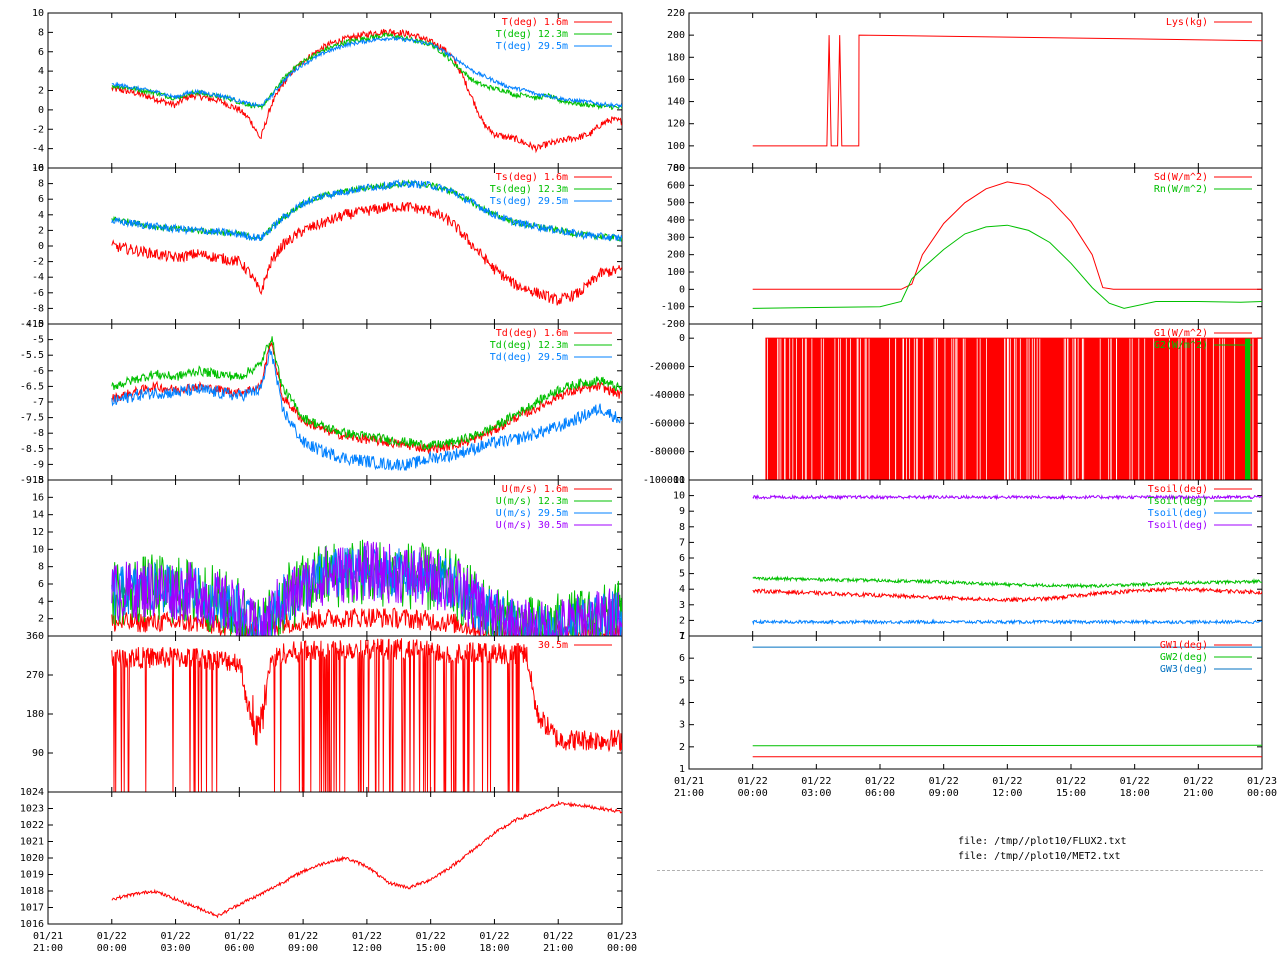  I want to click on y-tick-label: -100, so click(673, 307).